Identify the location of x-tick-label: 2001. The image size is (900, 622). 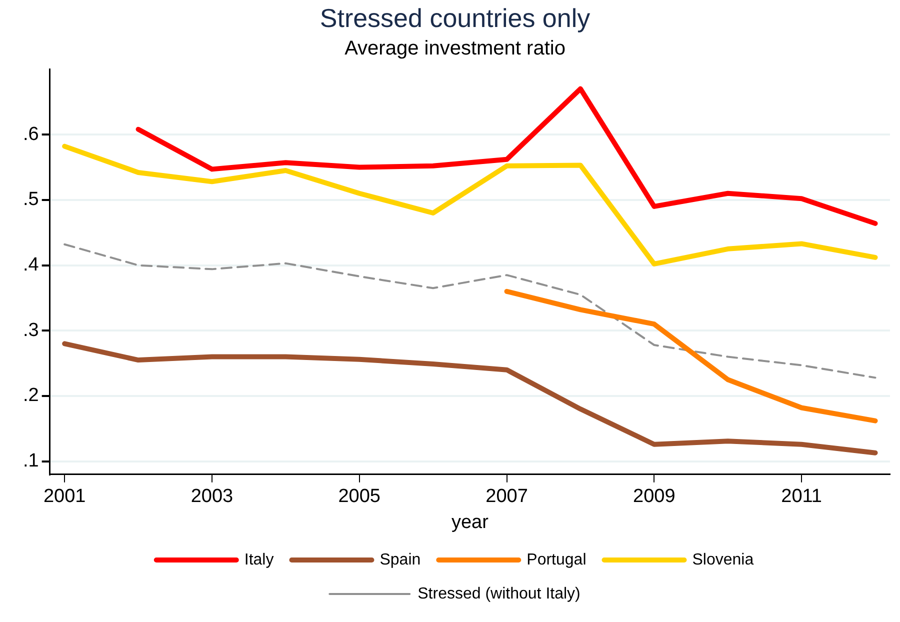
(64, 497).